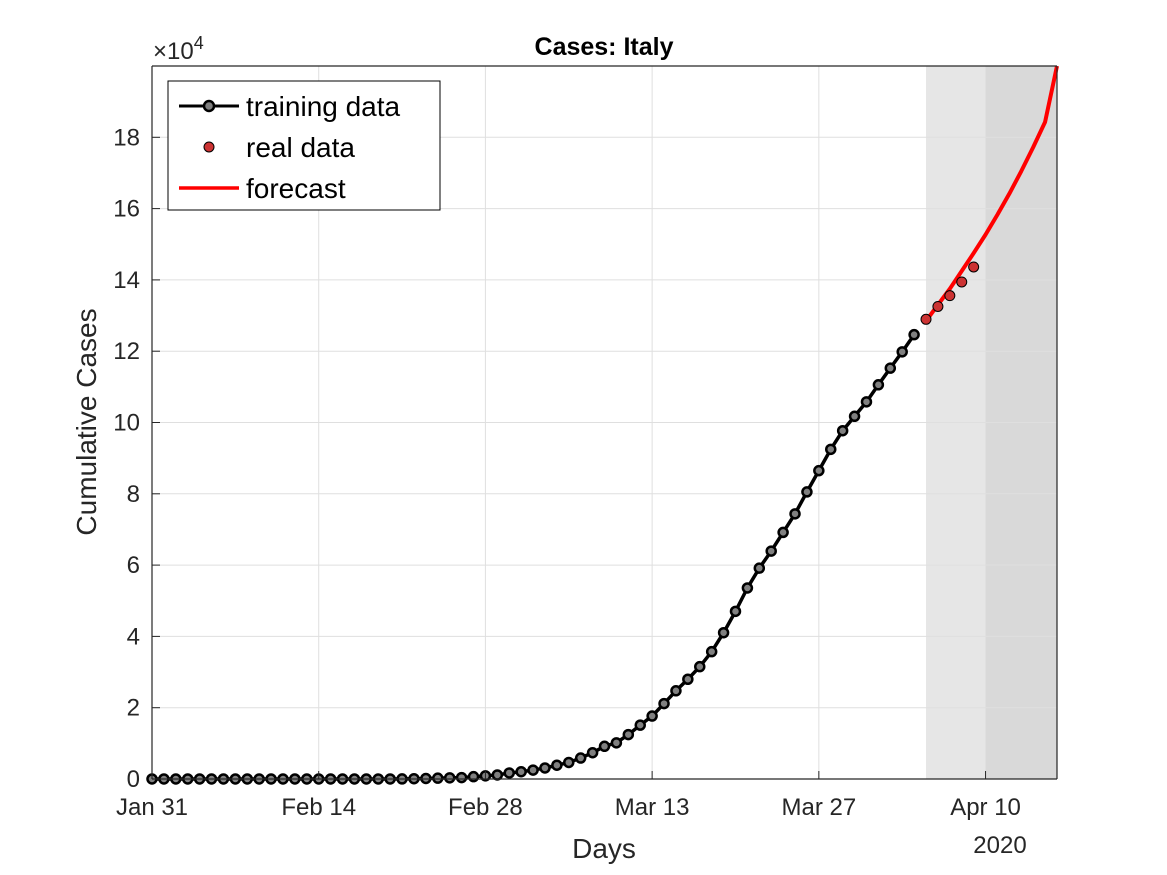 The height and width of the screenshot is (875, 1167). I want to click on y-tick-label-5: 10, so click(126, 423).